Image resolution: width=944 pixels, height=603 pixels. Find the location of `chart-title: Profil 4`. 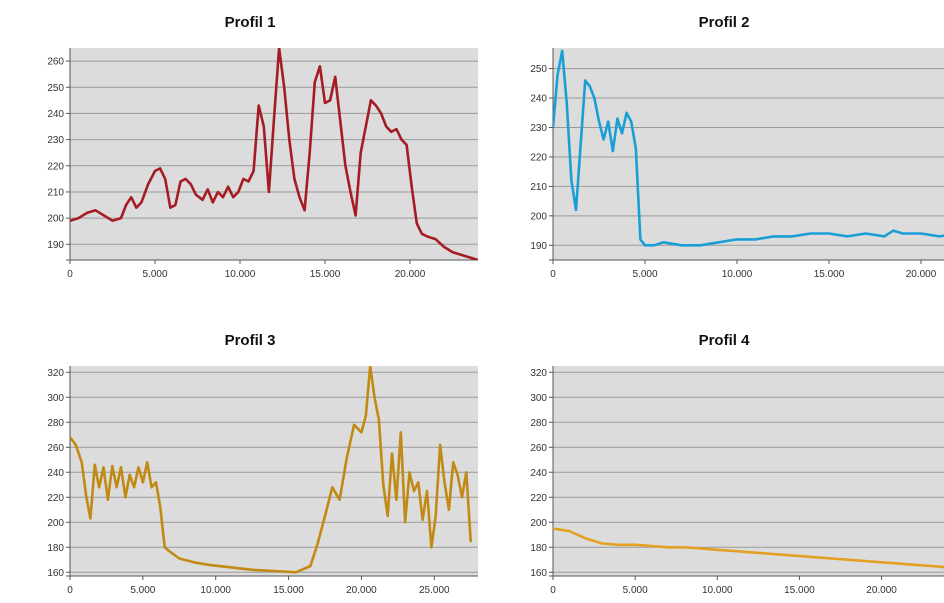

chart-title: Profil 4 is located at coordinates (724, 340).